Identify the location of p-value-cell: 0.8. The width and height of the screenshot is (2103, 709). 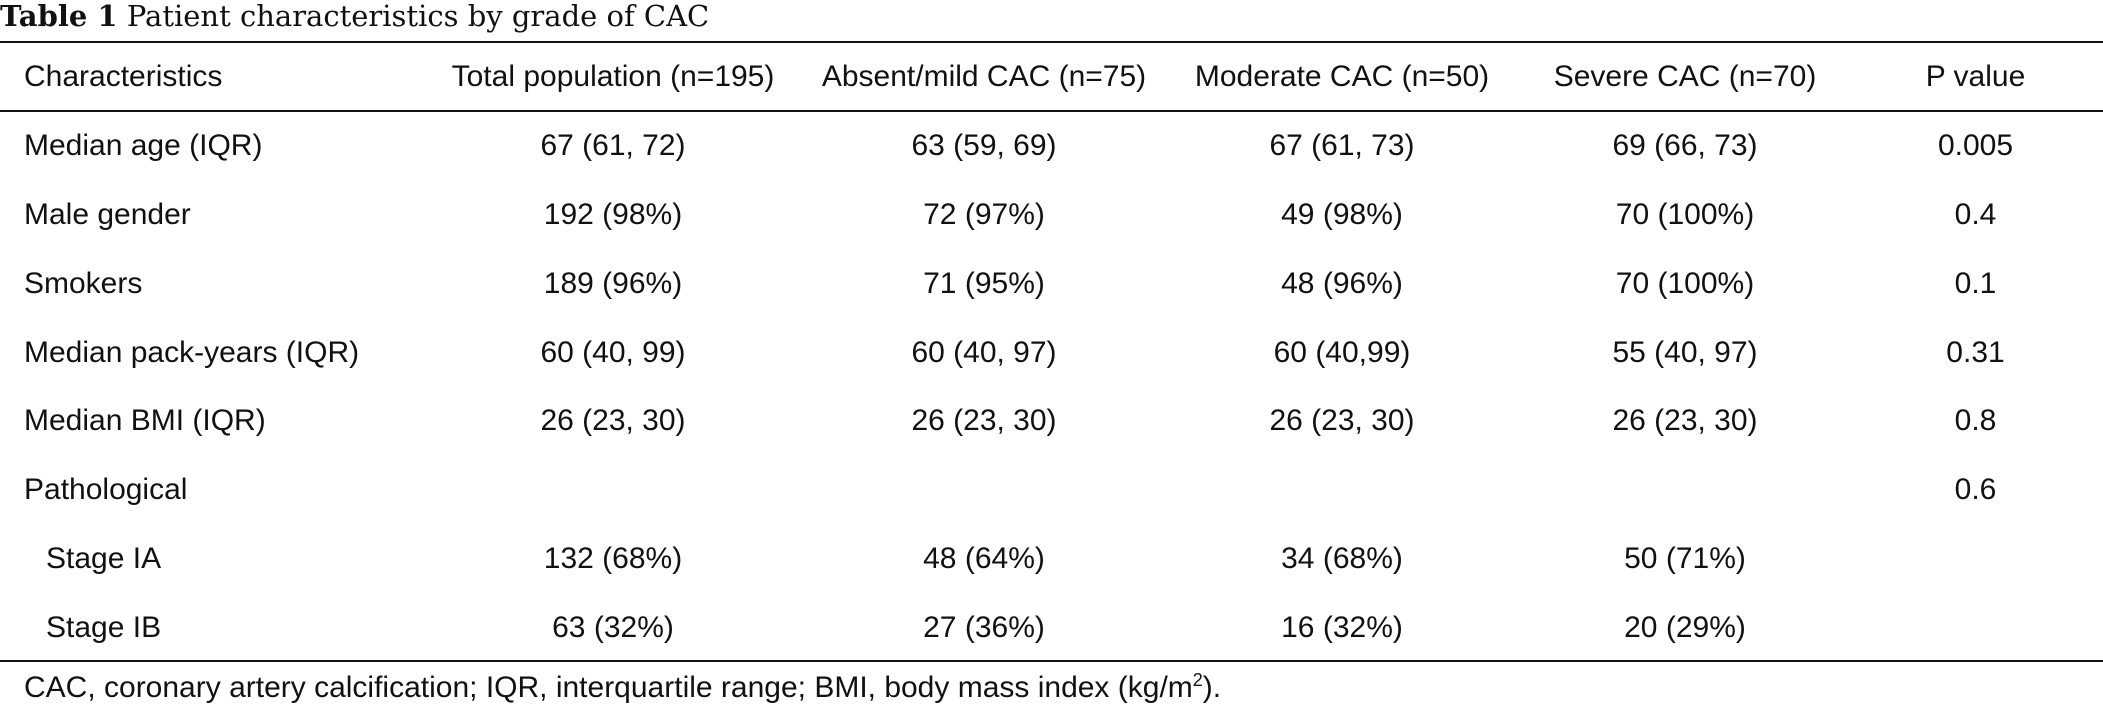
(1975, 421).